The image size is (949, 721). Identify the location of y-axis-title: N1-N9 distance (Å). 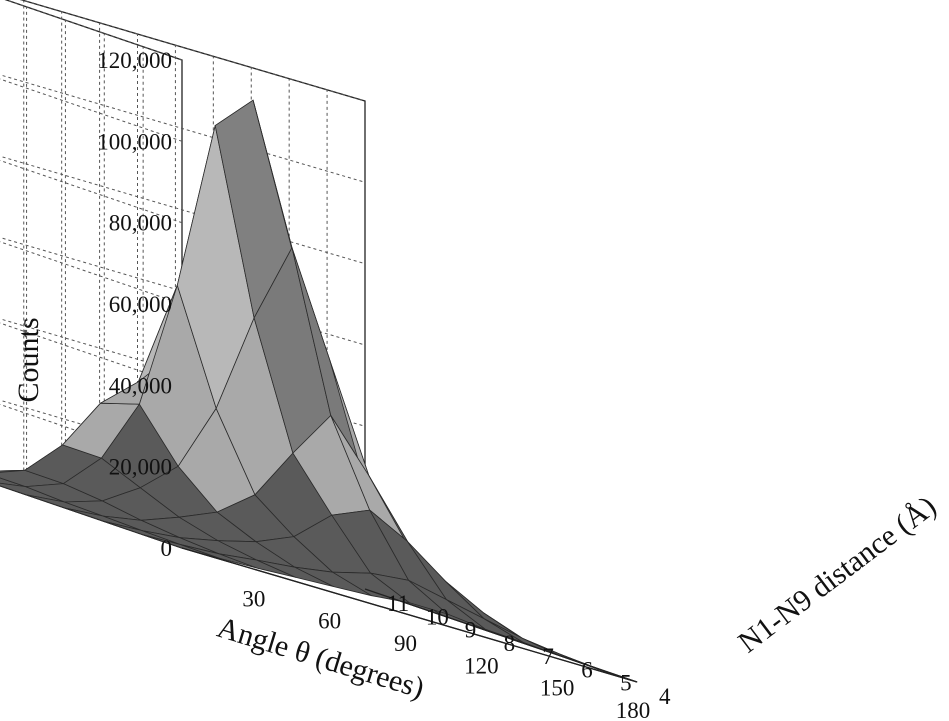
(837, 575).